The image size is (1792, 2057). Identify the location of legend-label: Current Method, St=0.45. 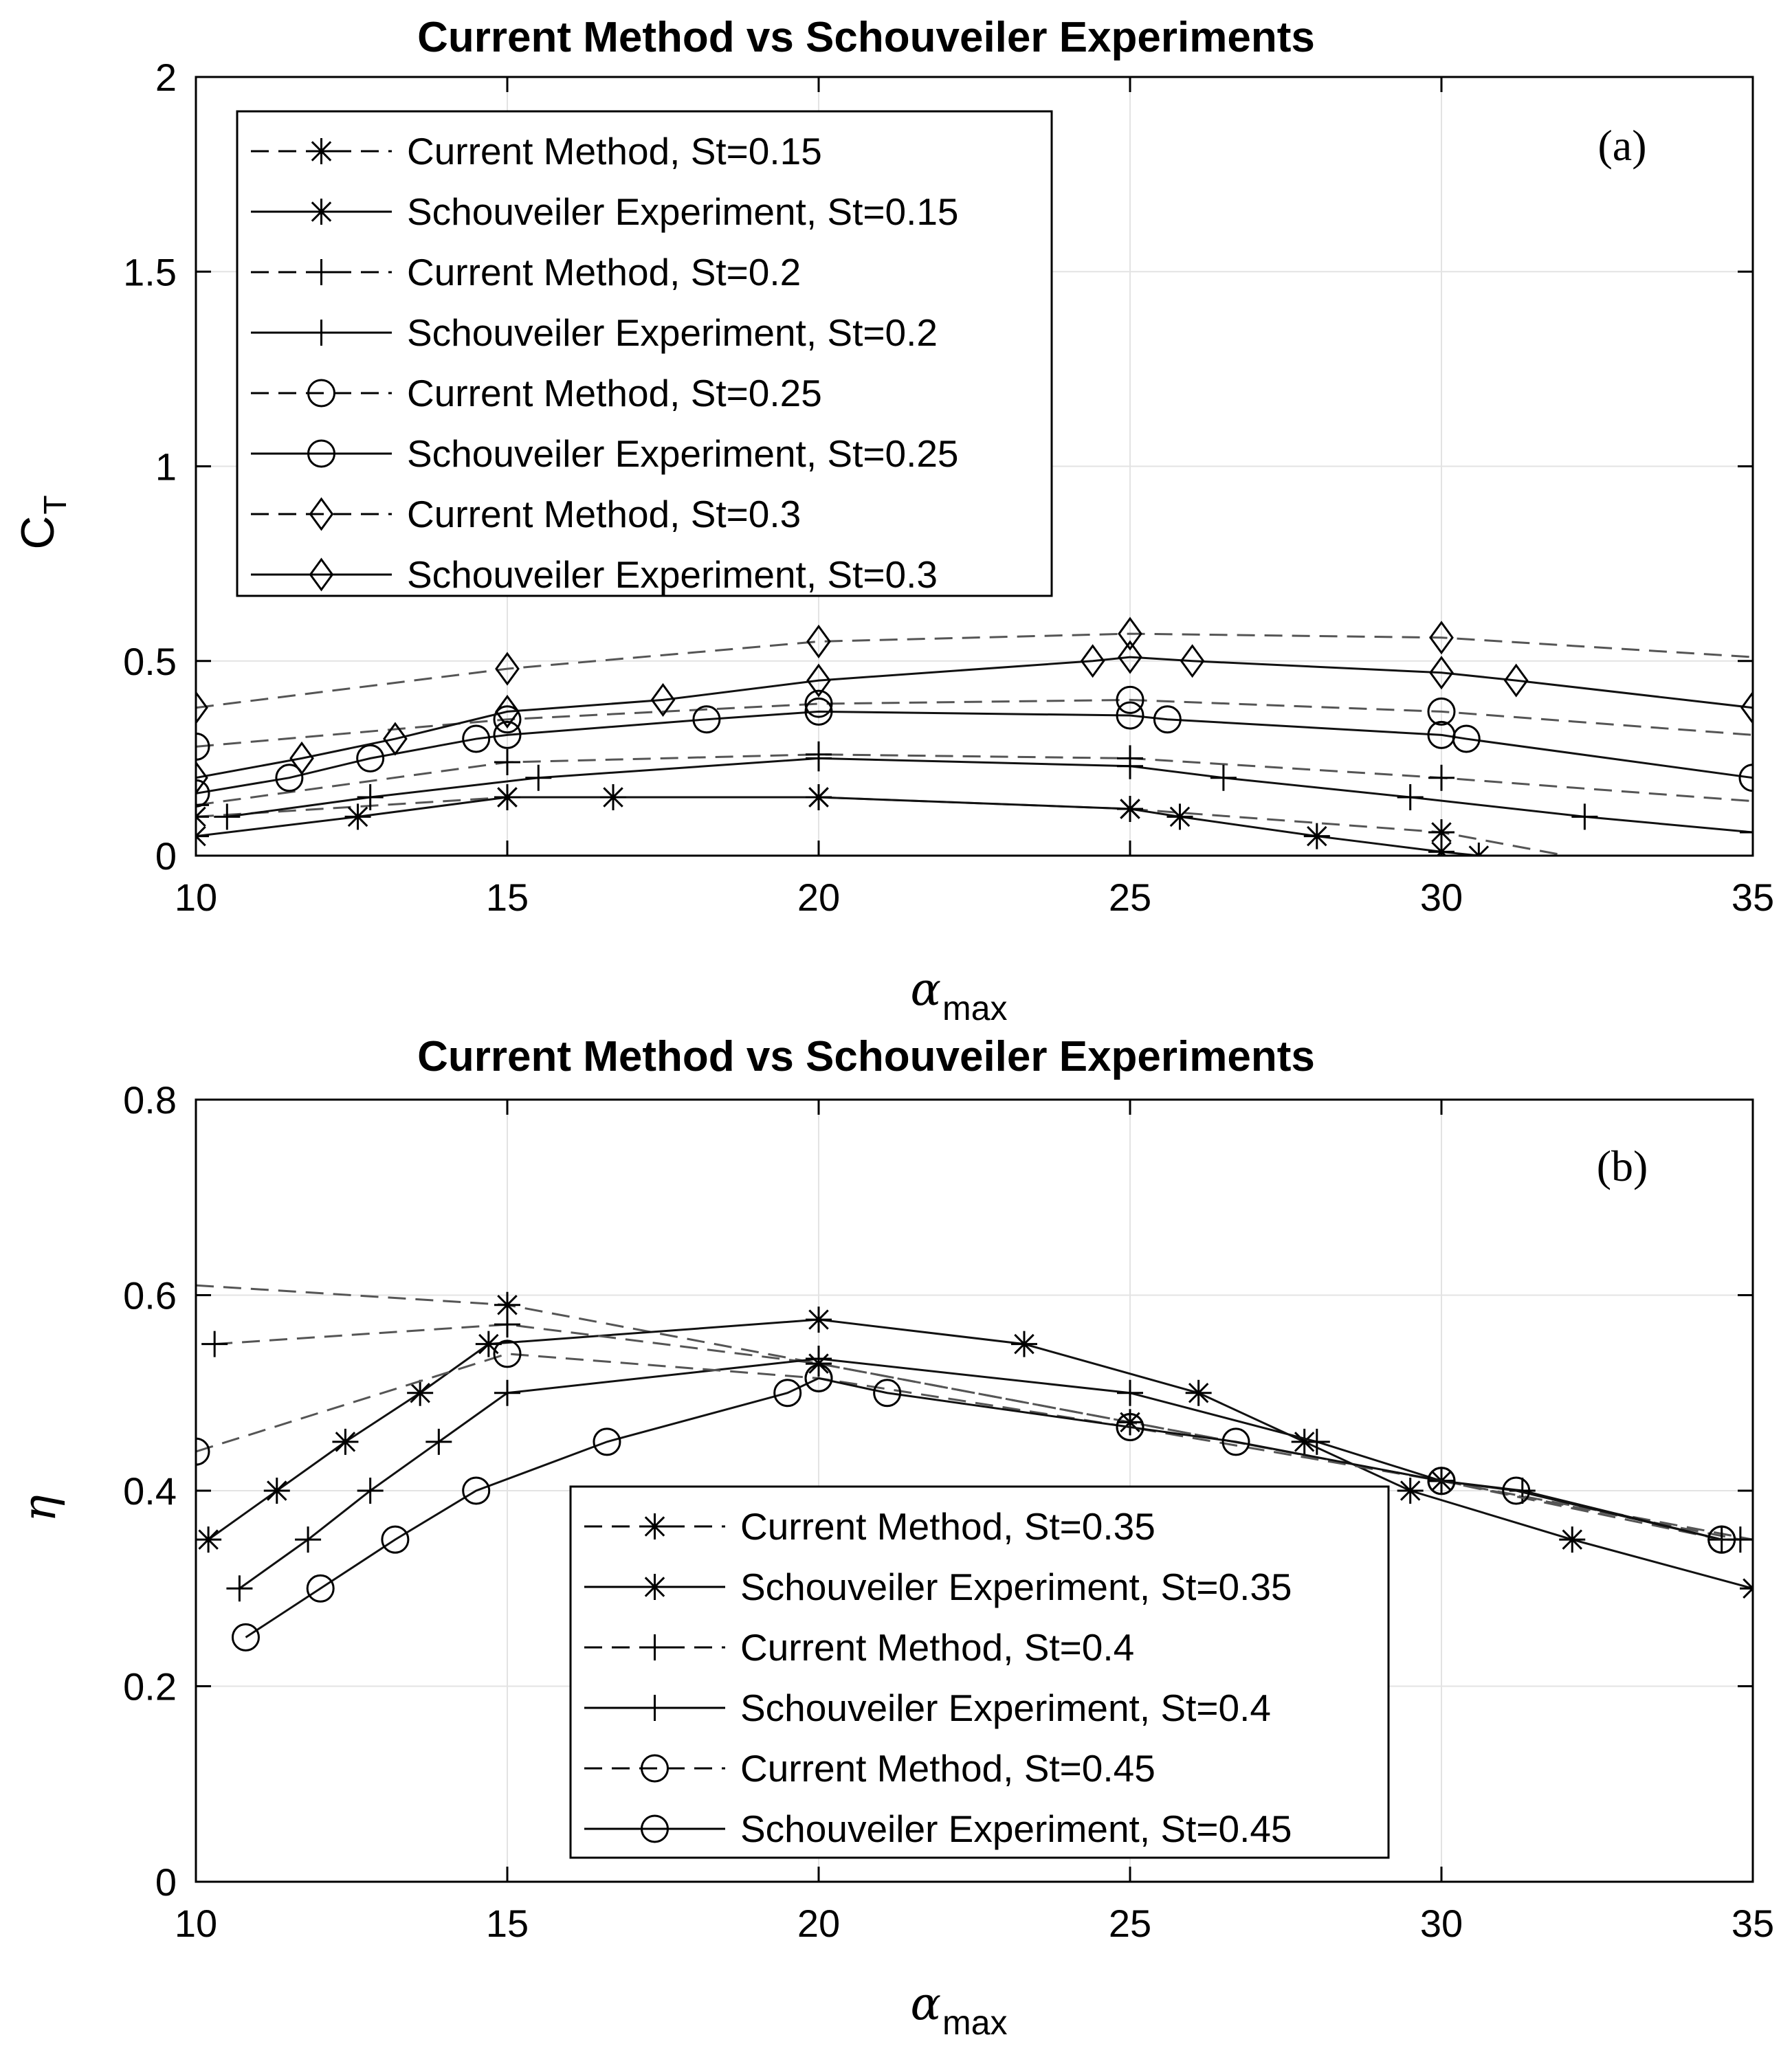
(947, 1768).